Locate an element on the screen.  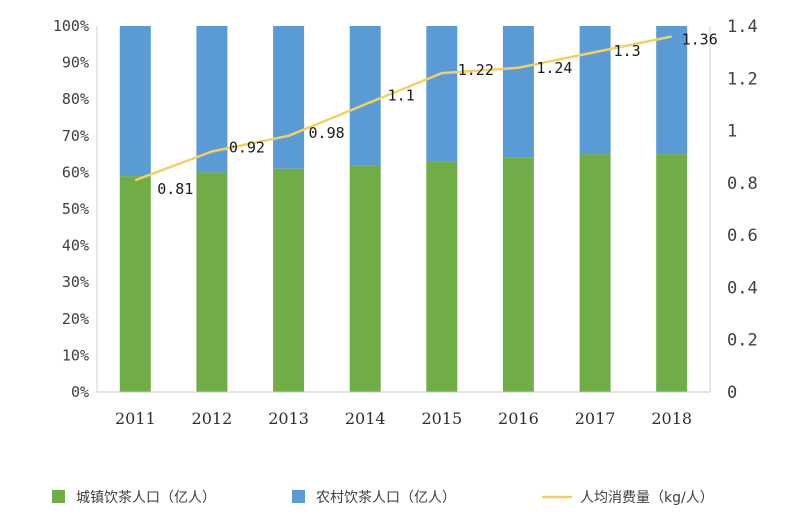
right-tick-label: 0 is located at coordinates (732, 393).